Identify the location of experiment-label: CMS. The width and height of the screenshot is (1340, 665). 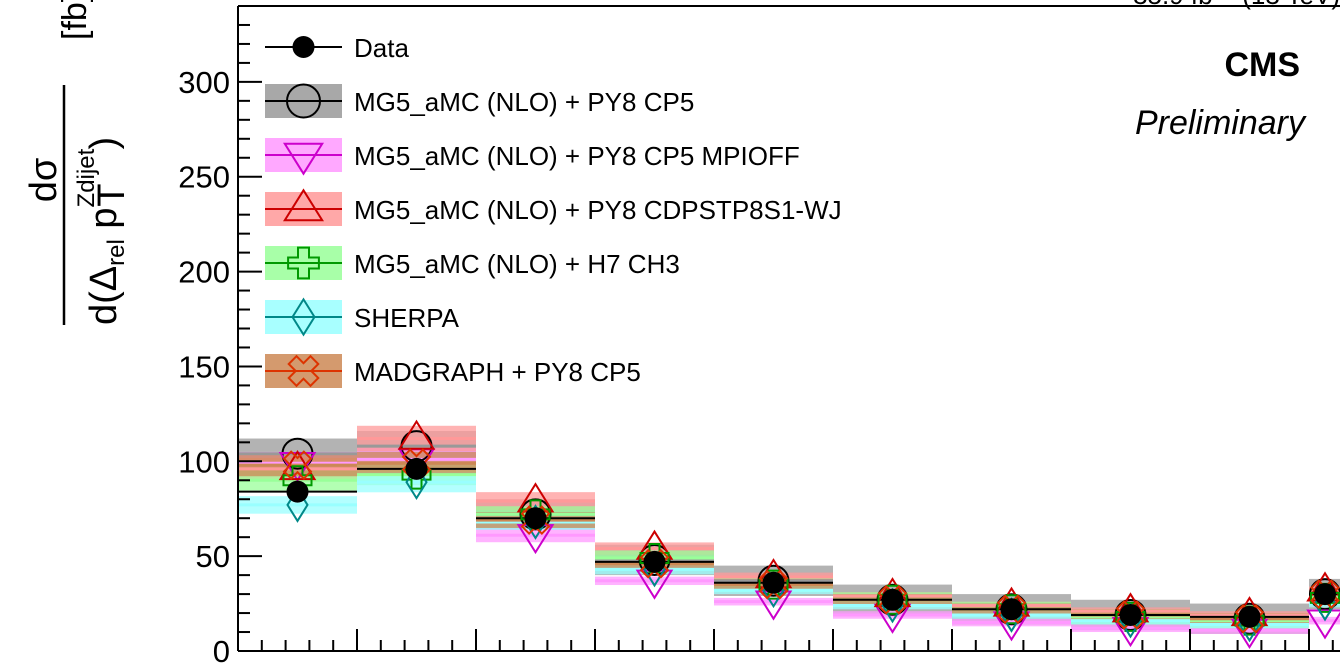
(1262, 65).